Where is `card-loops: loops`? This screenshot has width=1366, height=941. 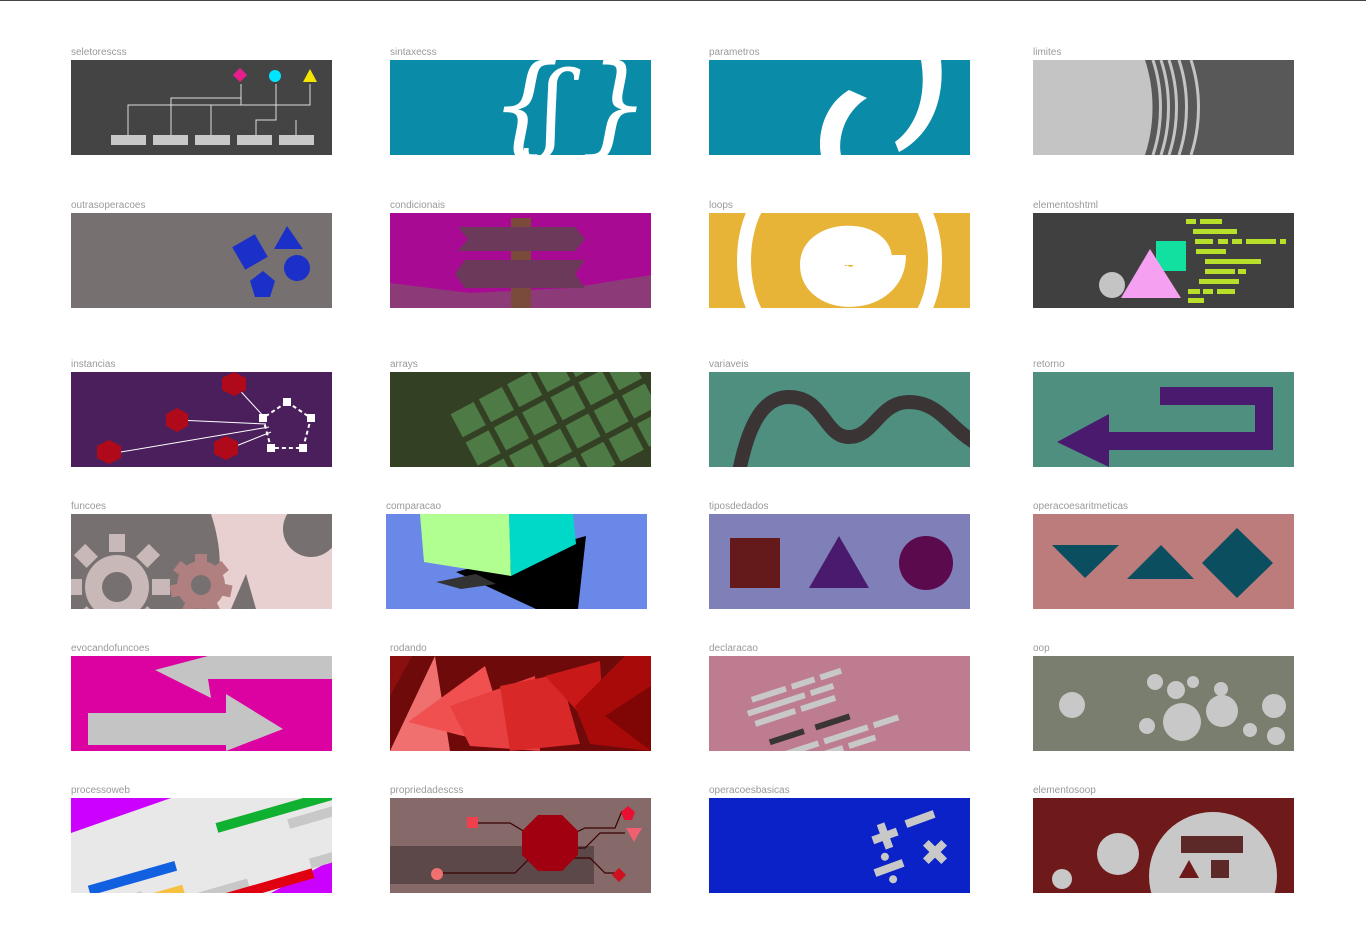 card-loops: loops is located at coordinates (839, 253).